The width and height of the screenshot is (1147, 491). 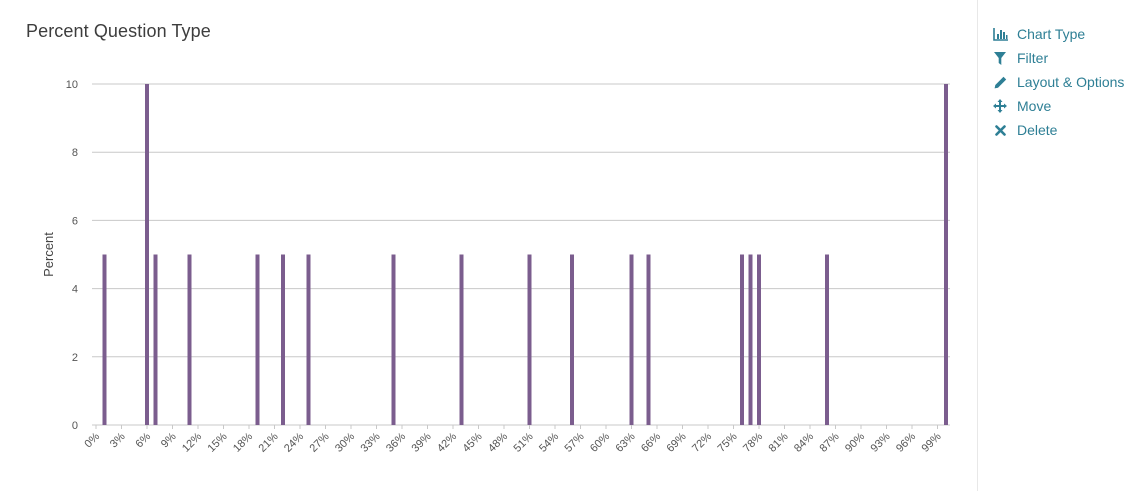 I want to click on filter-label: Filter, so click(x=1033, y=58).